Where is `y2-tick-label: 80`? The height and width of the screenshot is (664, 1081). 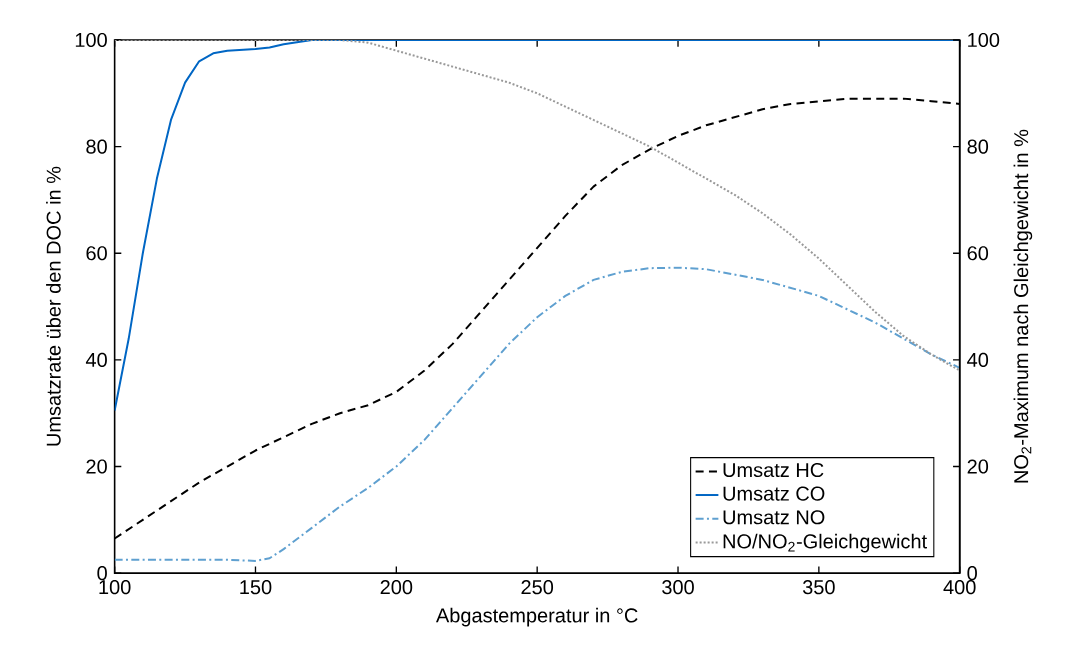 y2-tick-label: 80 is located at coordinates (978, 146).